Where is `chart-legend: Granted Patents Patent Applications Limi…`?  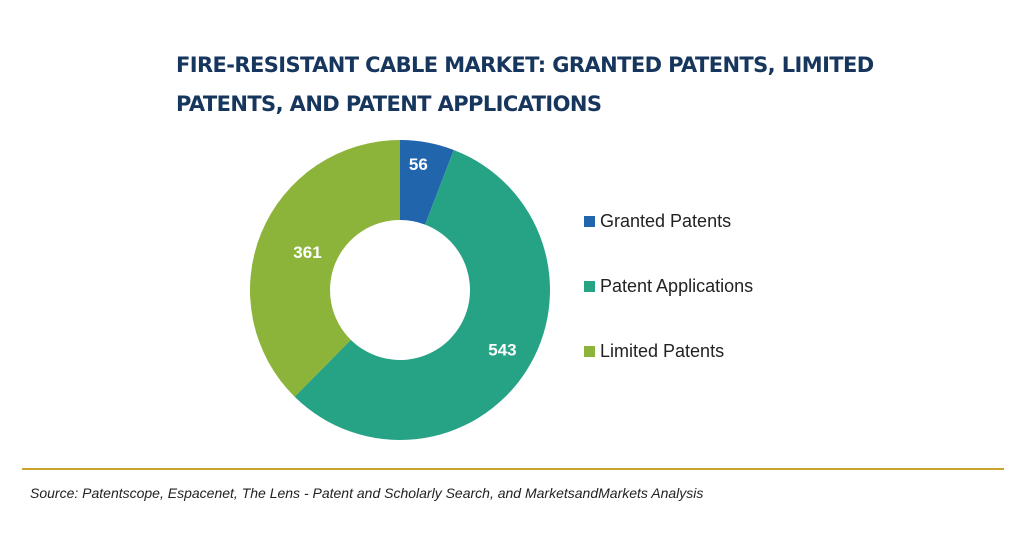 chart-legend: Granted Patents Patent Applications Limi… is located at coordinates (668, 302).